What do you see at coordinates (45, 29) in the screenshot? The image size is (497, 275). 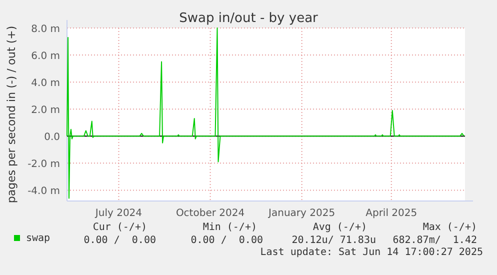 I see `y-tick-label: 8.0 m` at bounding box center [45, 29].